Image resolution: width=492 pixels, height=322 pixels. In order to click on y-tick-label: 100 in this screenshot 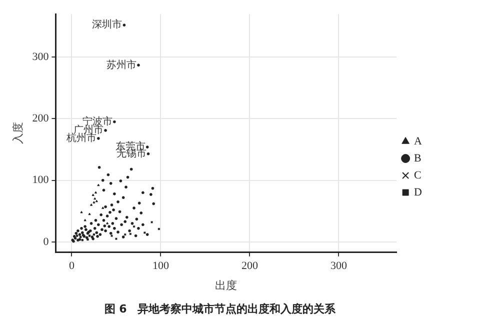, I will do `click(41, 180)`.